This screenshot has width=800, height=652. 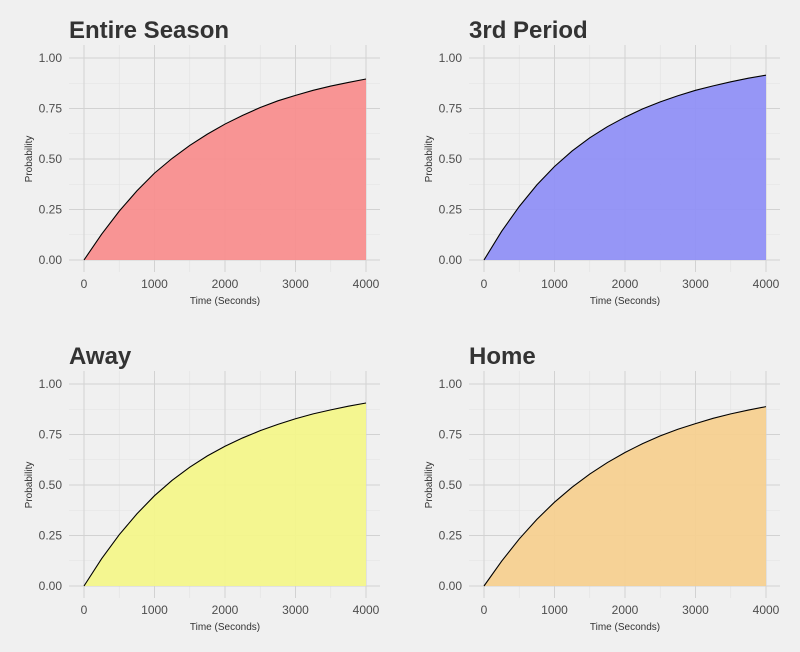 What do you see at coordinates (502, 356) in the screenshot?
I see `chart-title: Home` at bounding box center [502, 356].